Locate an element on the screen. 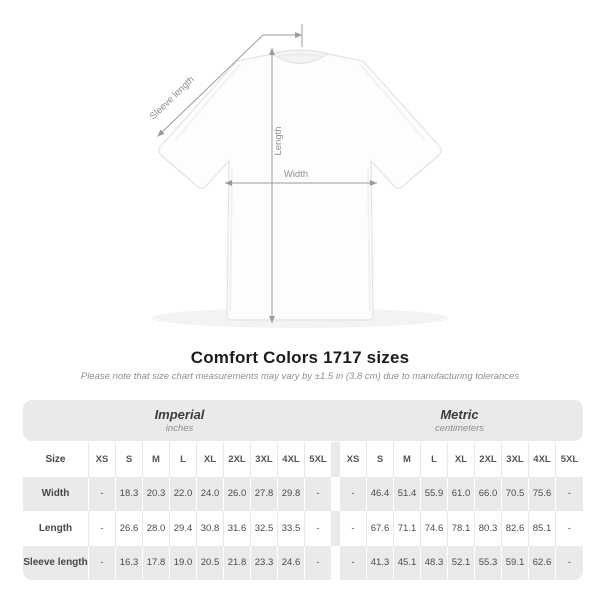  value-cell: 32.5 is located at coordinates (264, 528).